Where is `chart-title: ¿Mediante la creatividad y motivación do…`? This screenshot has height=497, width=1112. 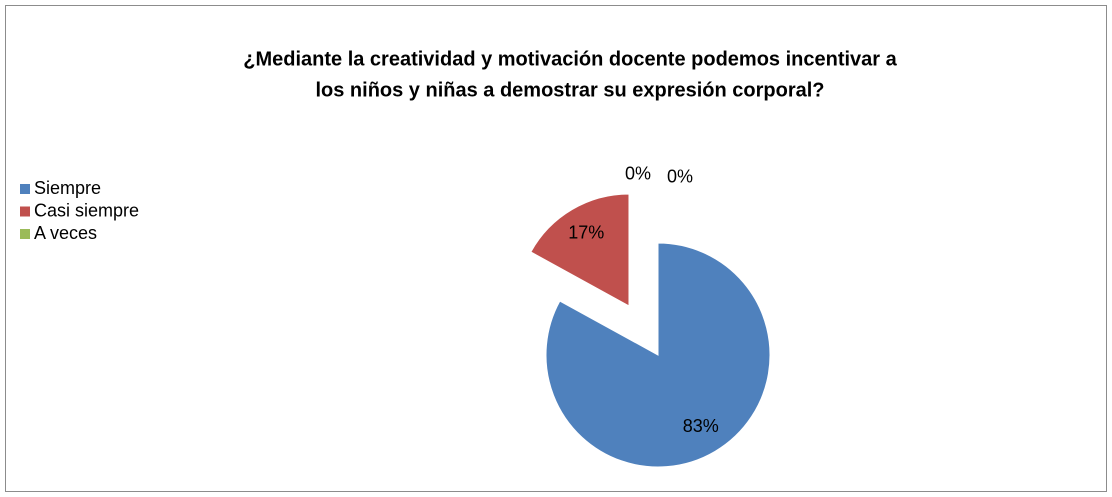 chart-title: ¿Mediante la creatividad y motivación do… is located at coordinates (570, 59).